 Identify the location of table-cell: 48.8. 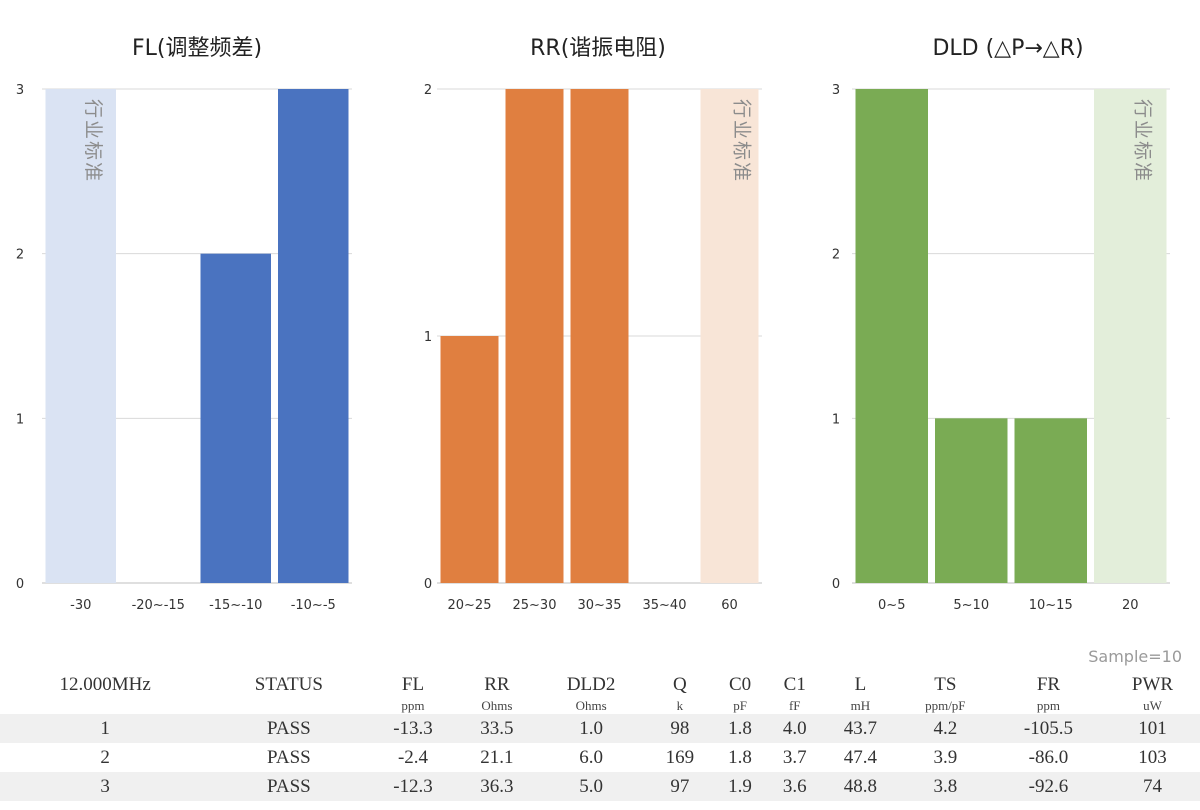
(860, 786).